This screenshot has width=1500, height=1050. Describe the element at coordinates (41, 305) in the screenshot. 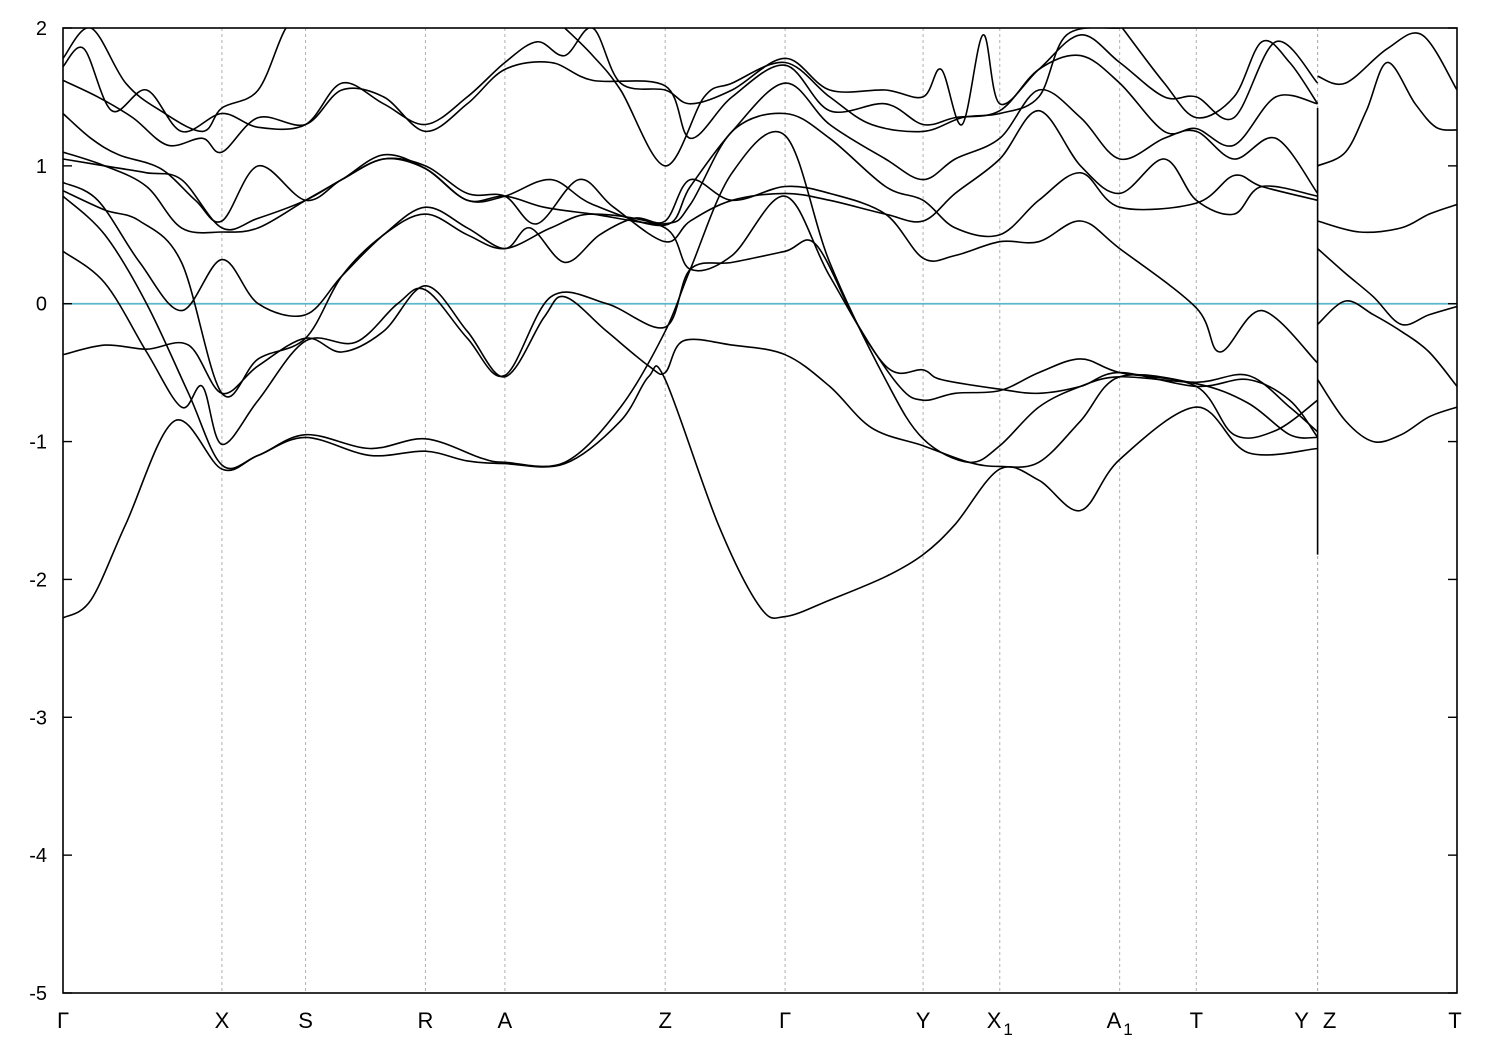

I see `y-tick-label: 0` at that location.